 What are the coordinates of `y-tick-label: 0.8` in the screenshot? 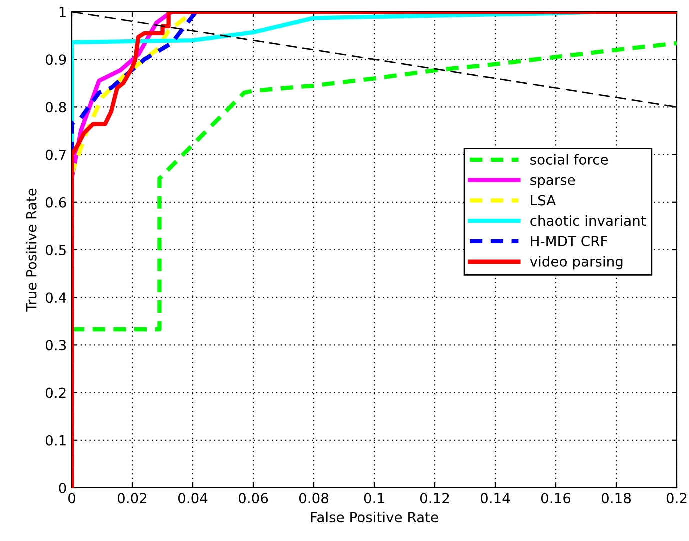 It's located at (56, 107).